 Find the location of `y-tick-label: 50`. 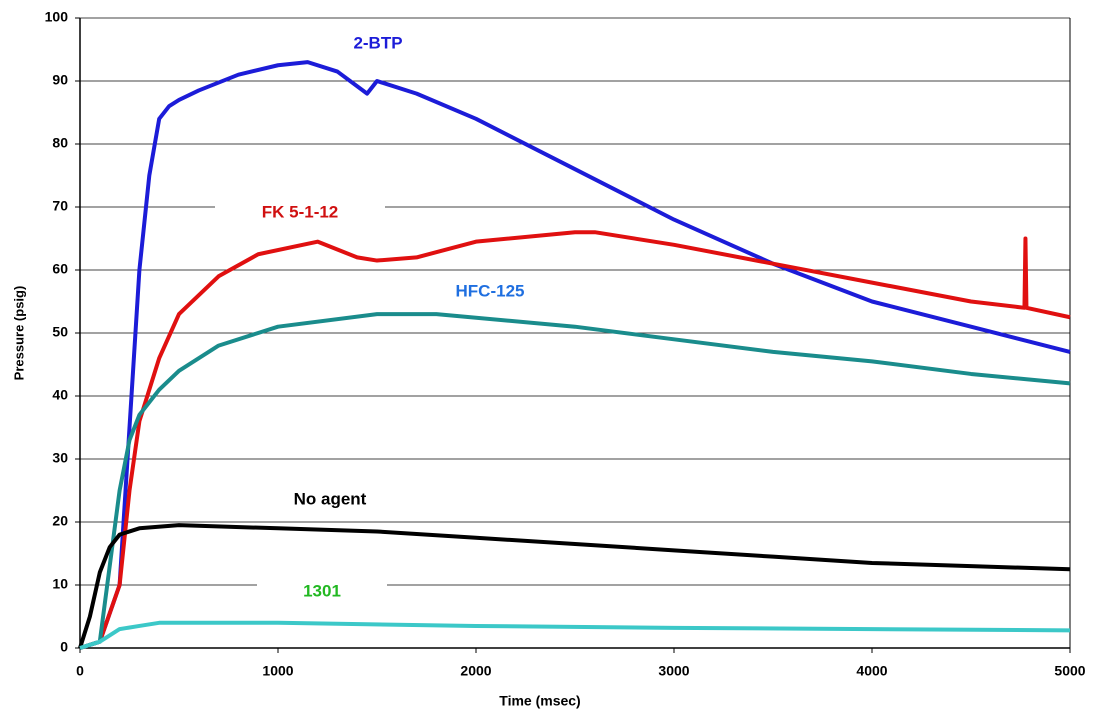

y-tick-label: 50 is located at coordinates (60, 332).